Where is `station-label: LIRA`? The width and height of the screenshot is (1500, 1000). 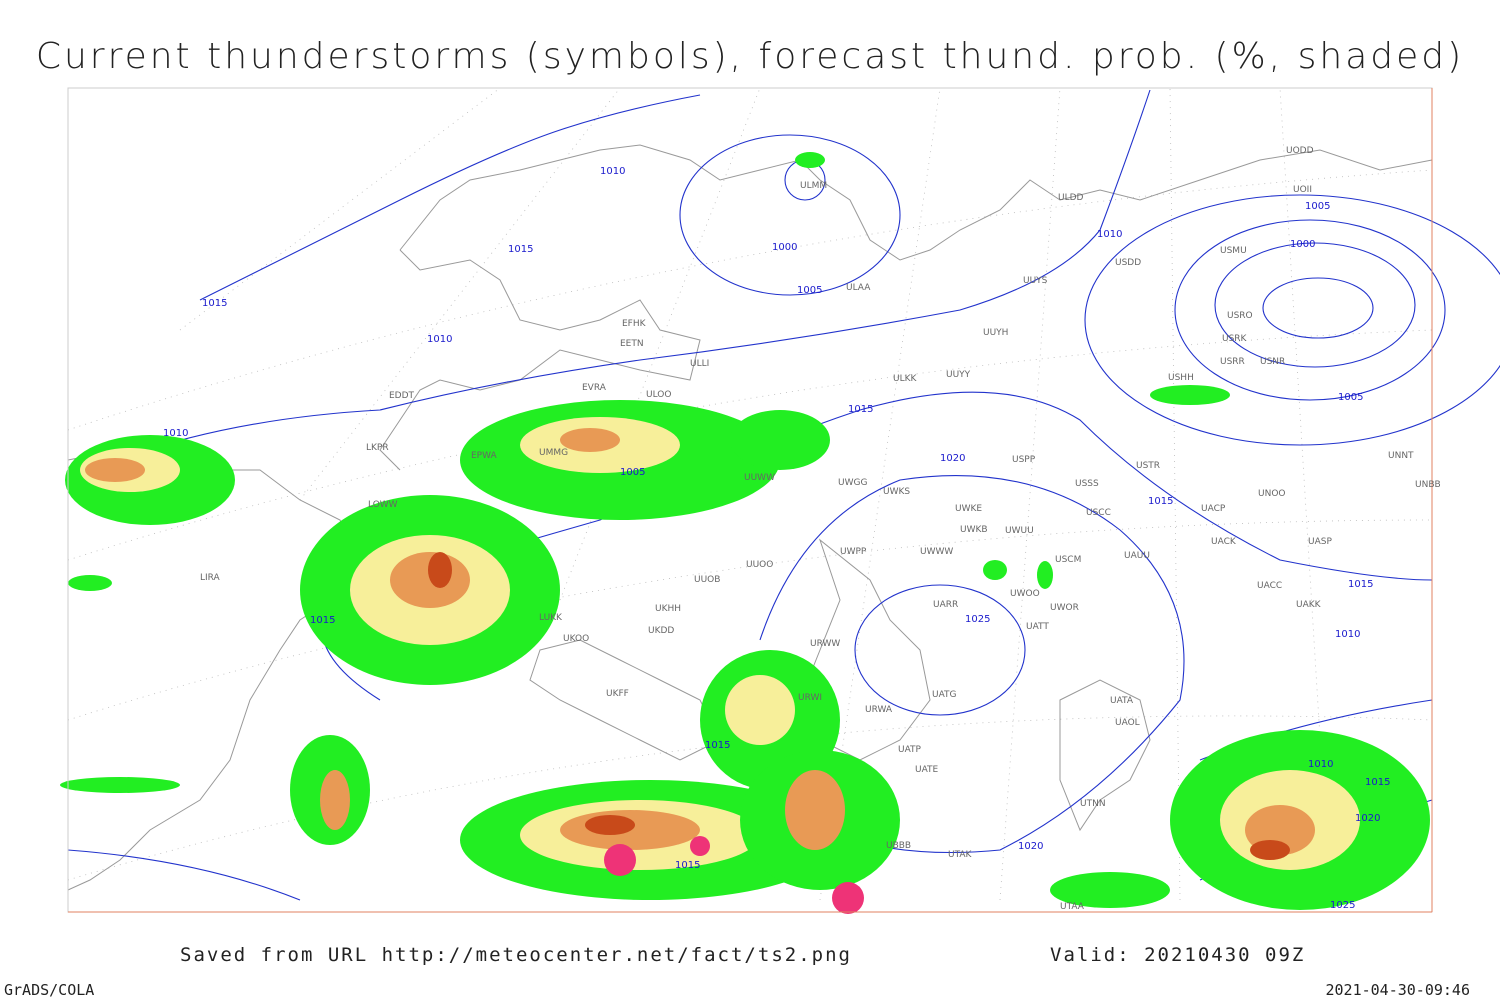 station-label: LIRA is located at coordinates (210, 578).